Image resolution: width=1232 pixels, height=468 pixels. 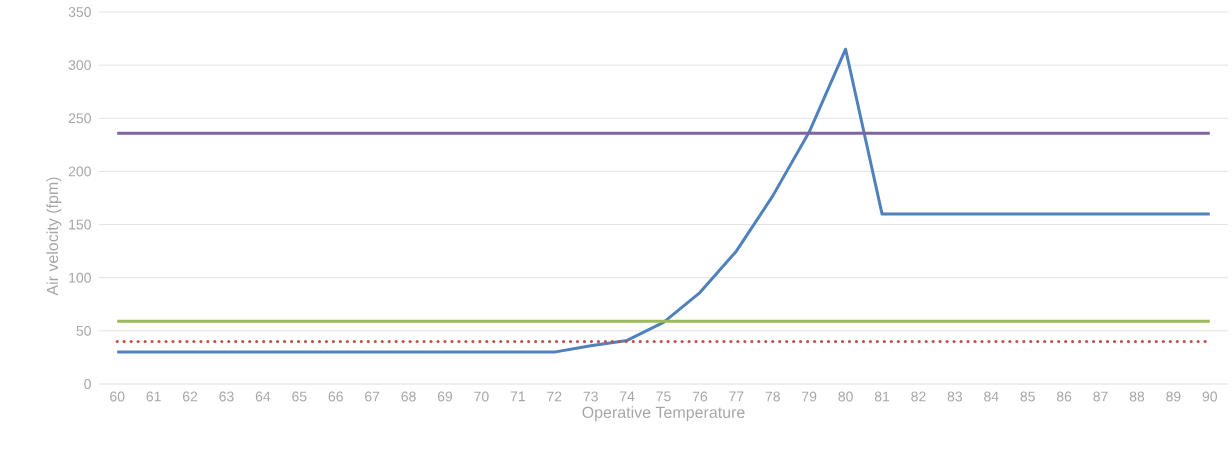 What do you see at coordinates (882, 396) in the screenshot?
I see `x-tick-label: 81` at bounding box center [882, 396].